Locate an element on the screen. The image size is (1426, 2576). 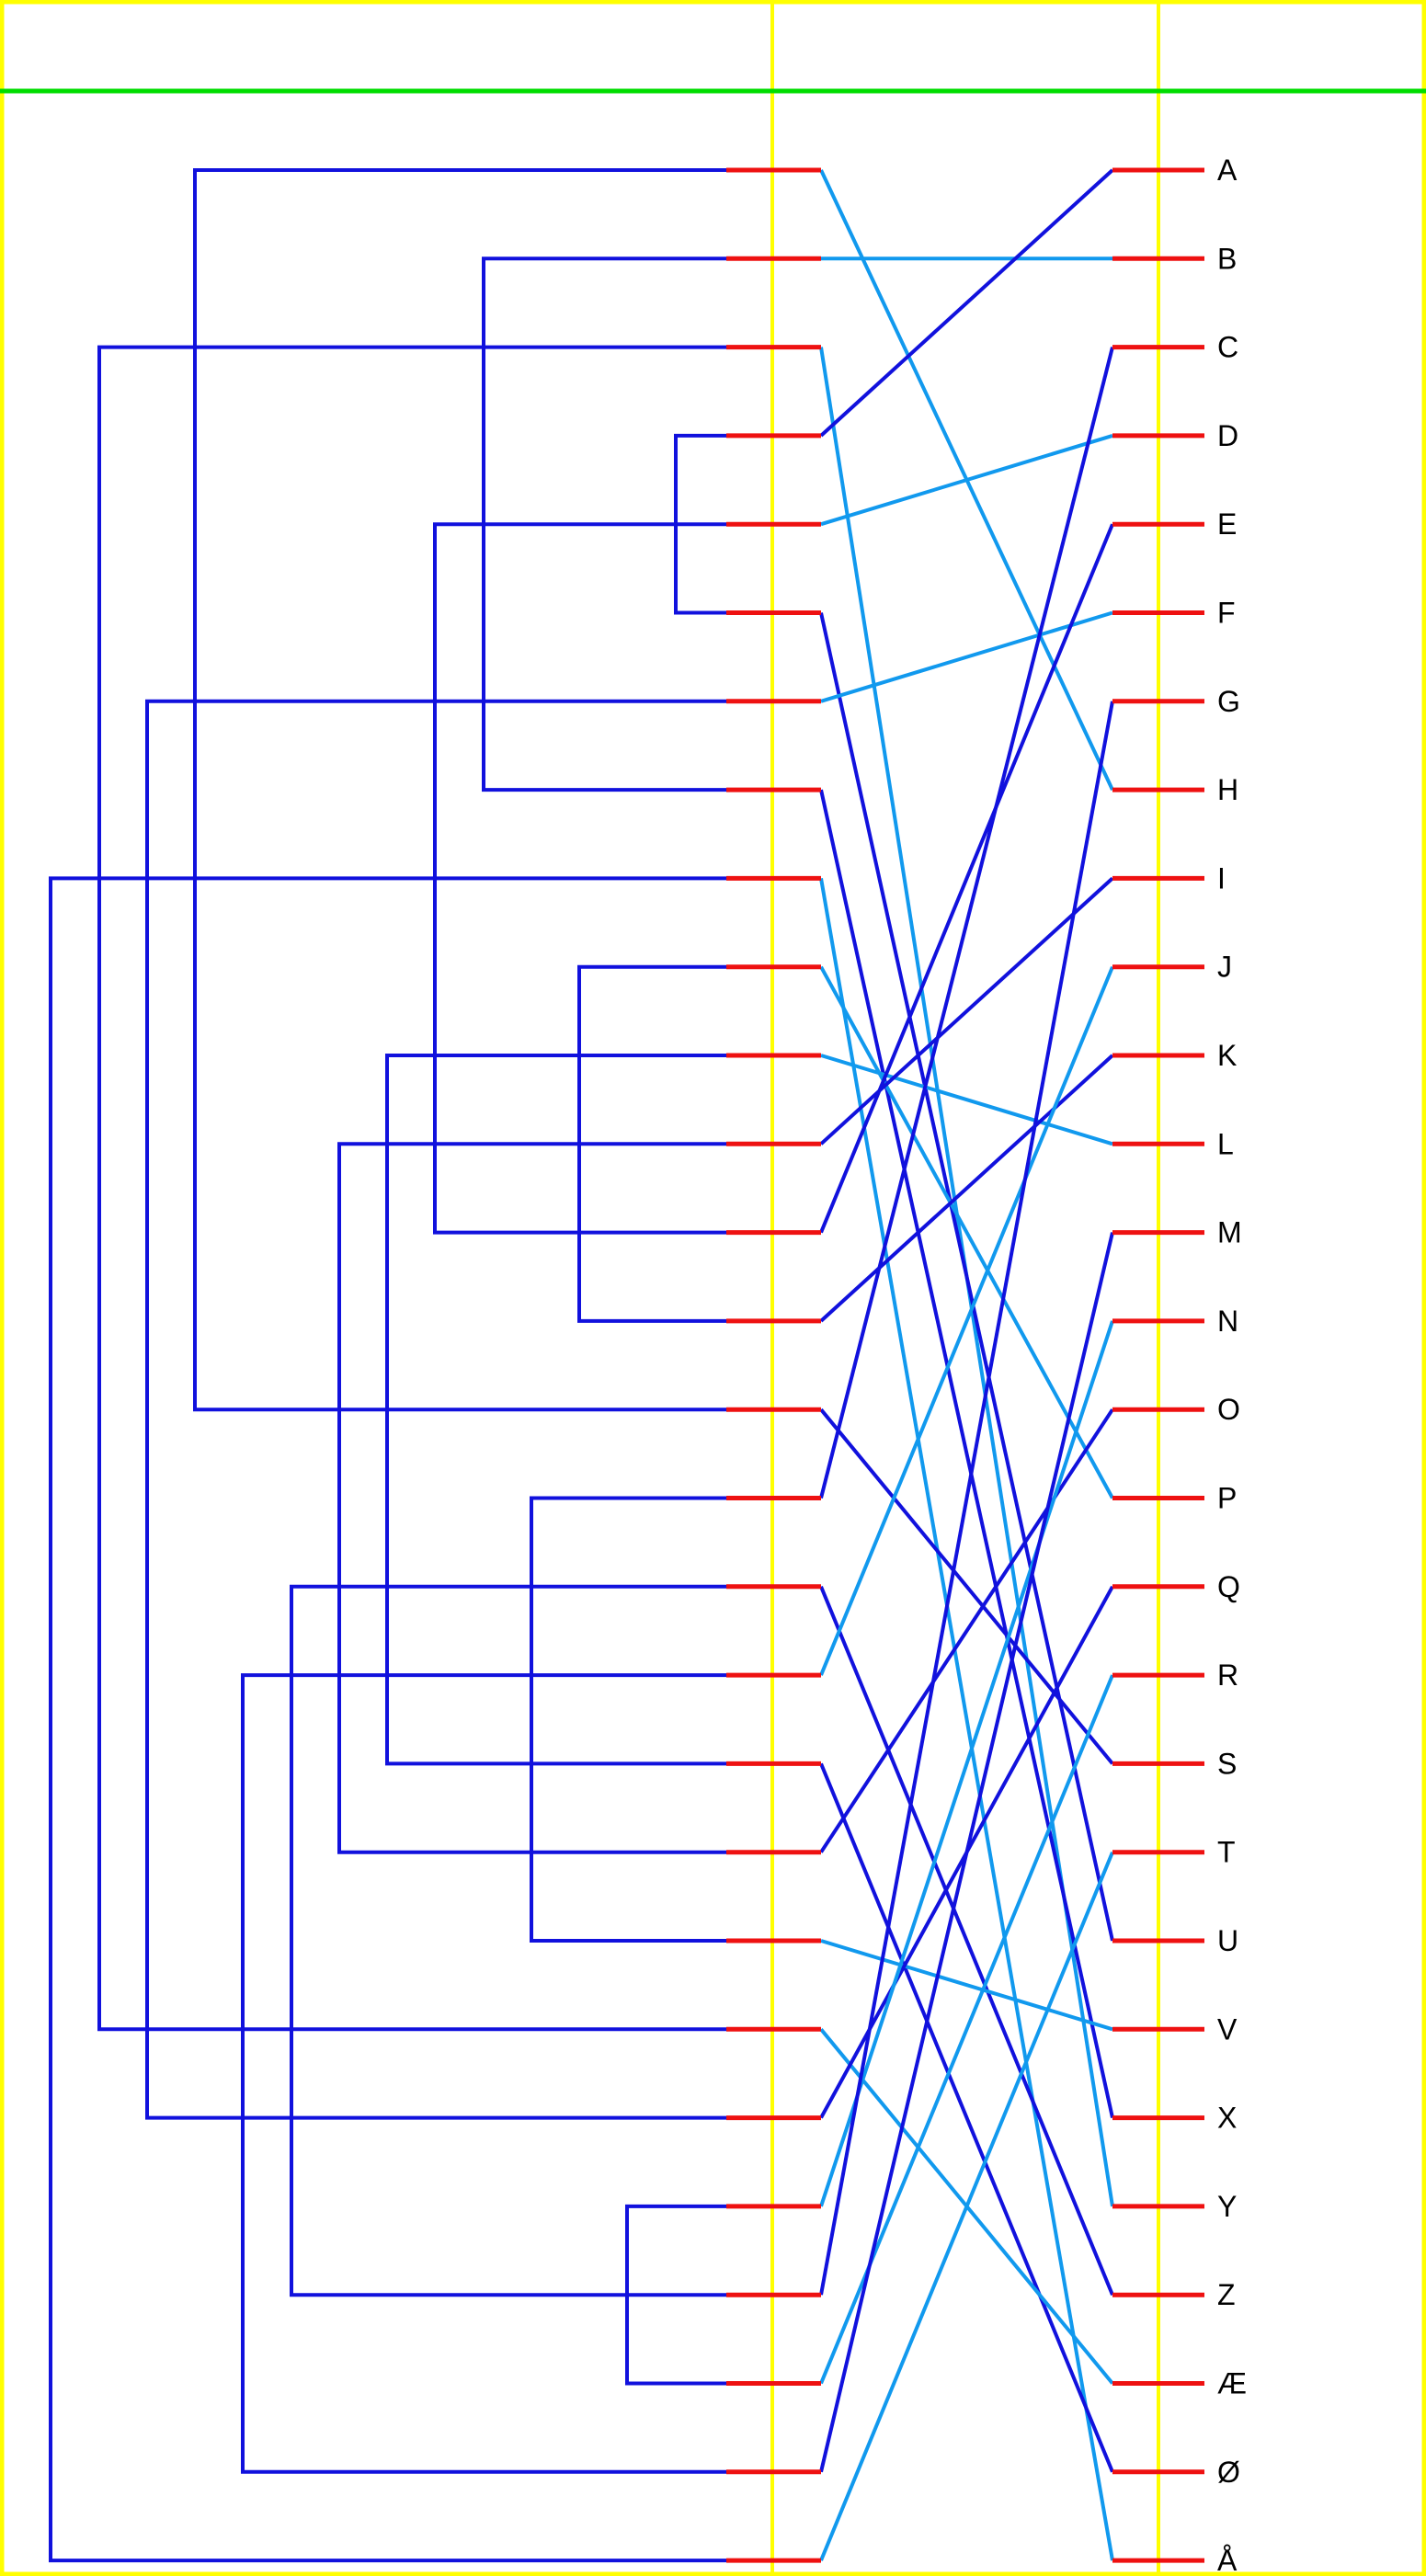
leaf-label: N is located at coordinates (1228, 1321).